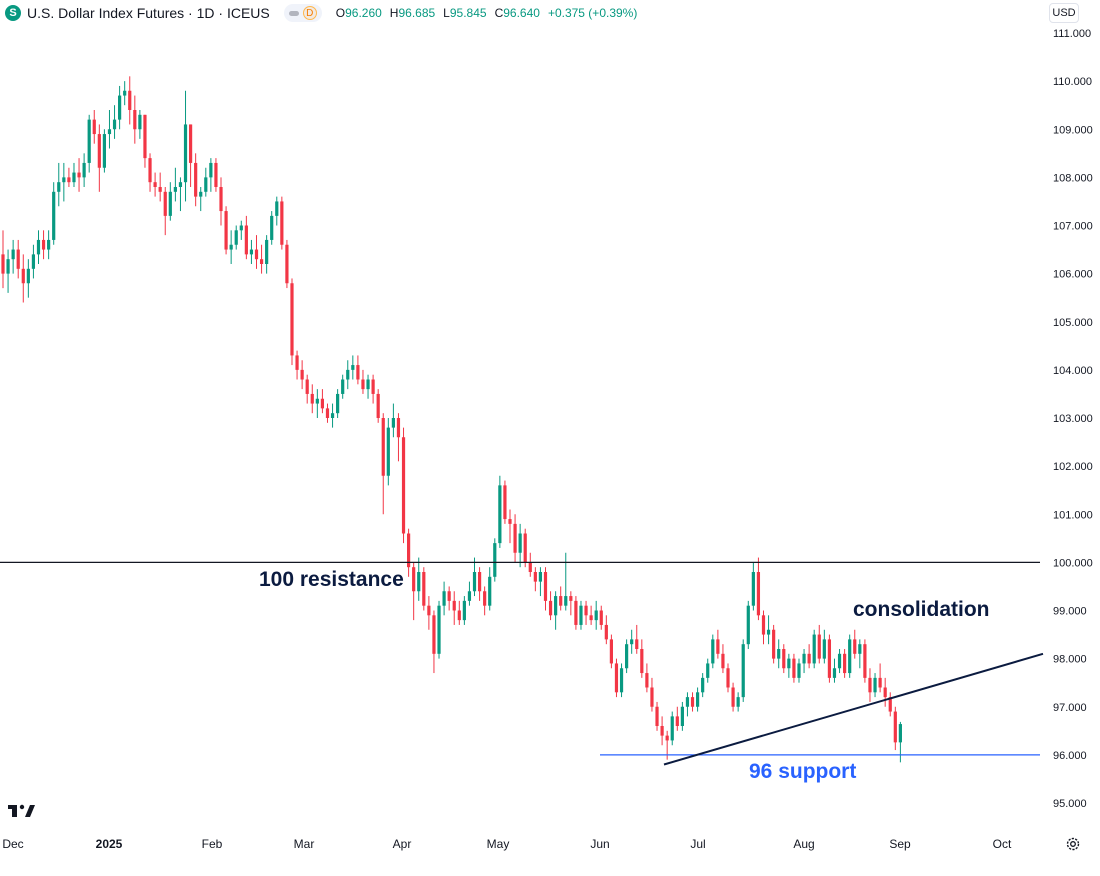  What do you see at coordinates (212, 844) in the screenshot?
I see `x-tick-label: Feb` at bounding box center [212, 844].